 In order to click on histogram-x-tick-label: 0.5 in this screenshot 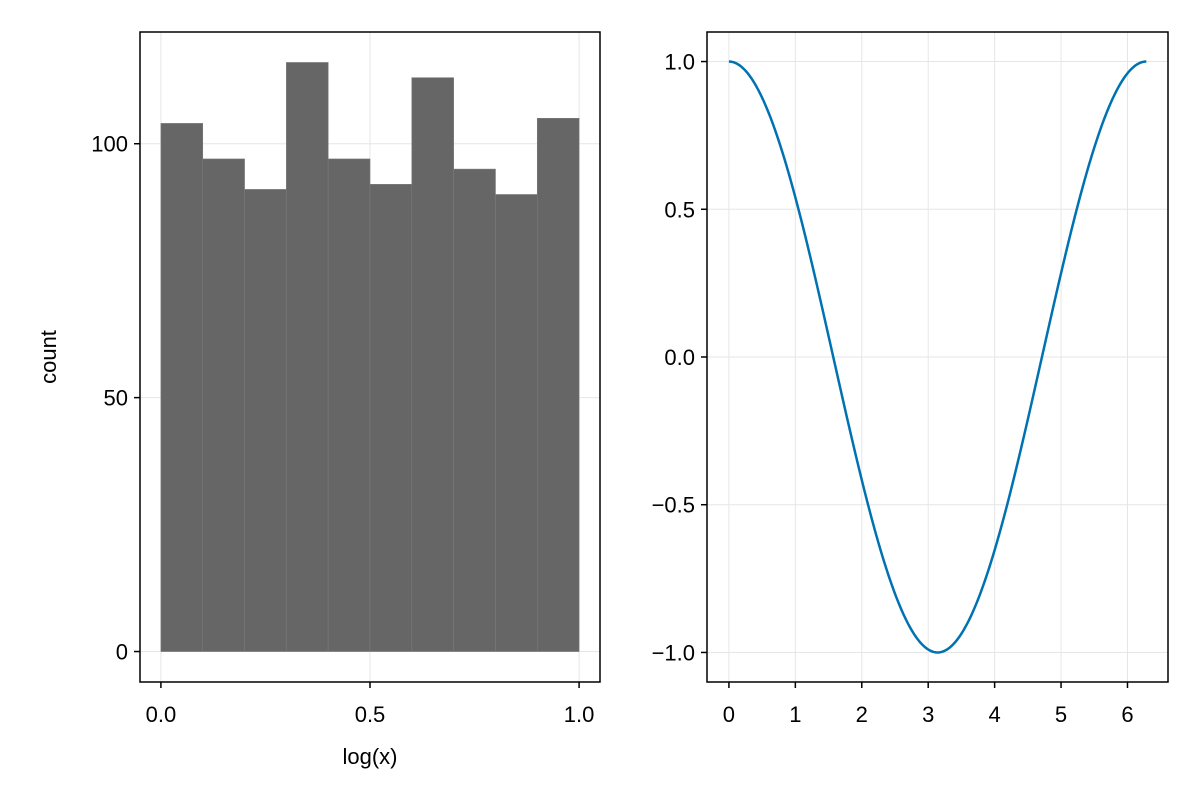, I will do `click(370, 714)`.